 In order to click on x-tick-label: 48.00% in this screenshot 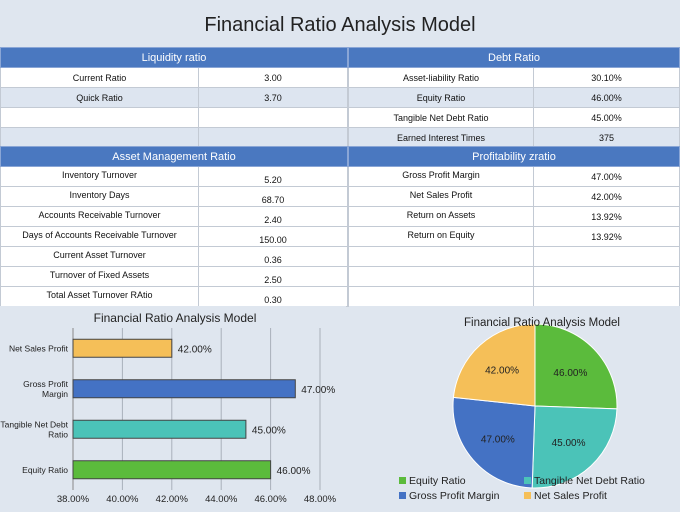, I will do `click(320, 499)`.